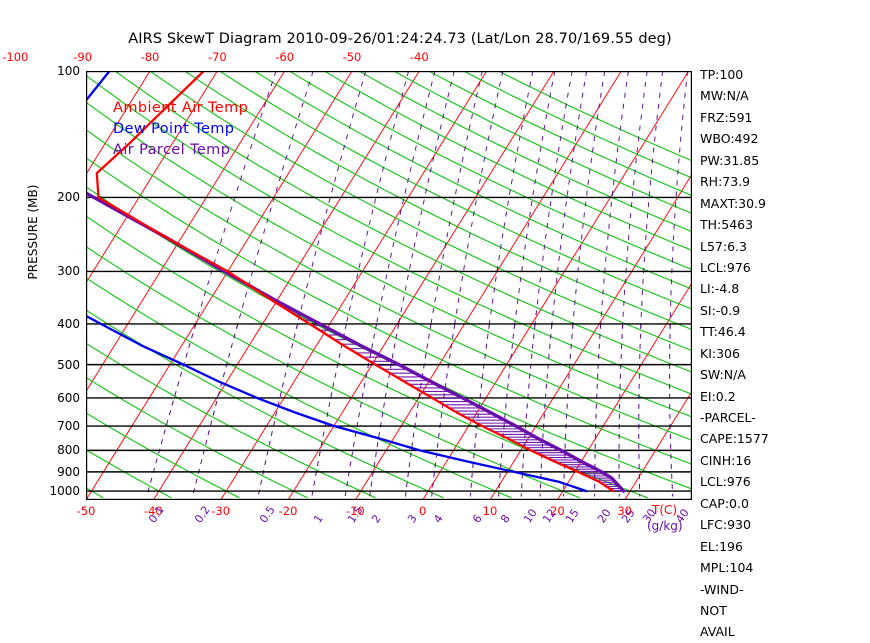 The image size is (870, 643). Describe the element at coordinates (376, 519) in the screenshot. I see `mixing-ratio-tick: 2` at that location.